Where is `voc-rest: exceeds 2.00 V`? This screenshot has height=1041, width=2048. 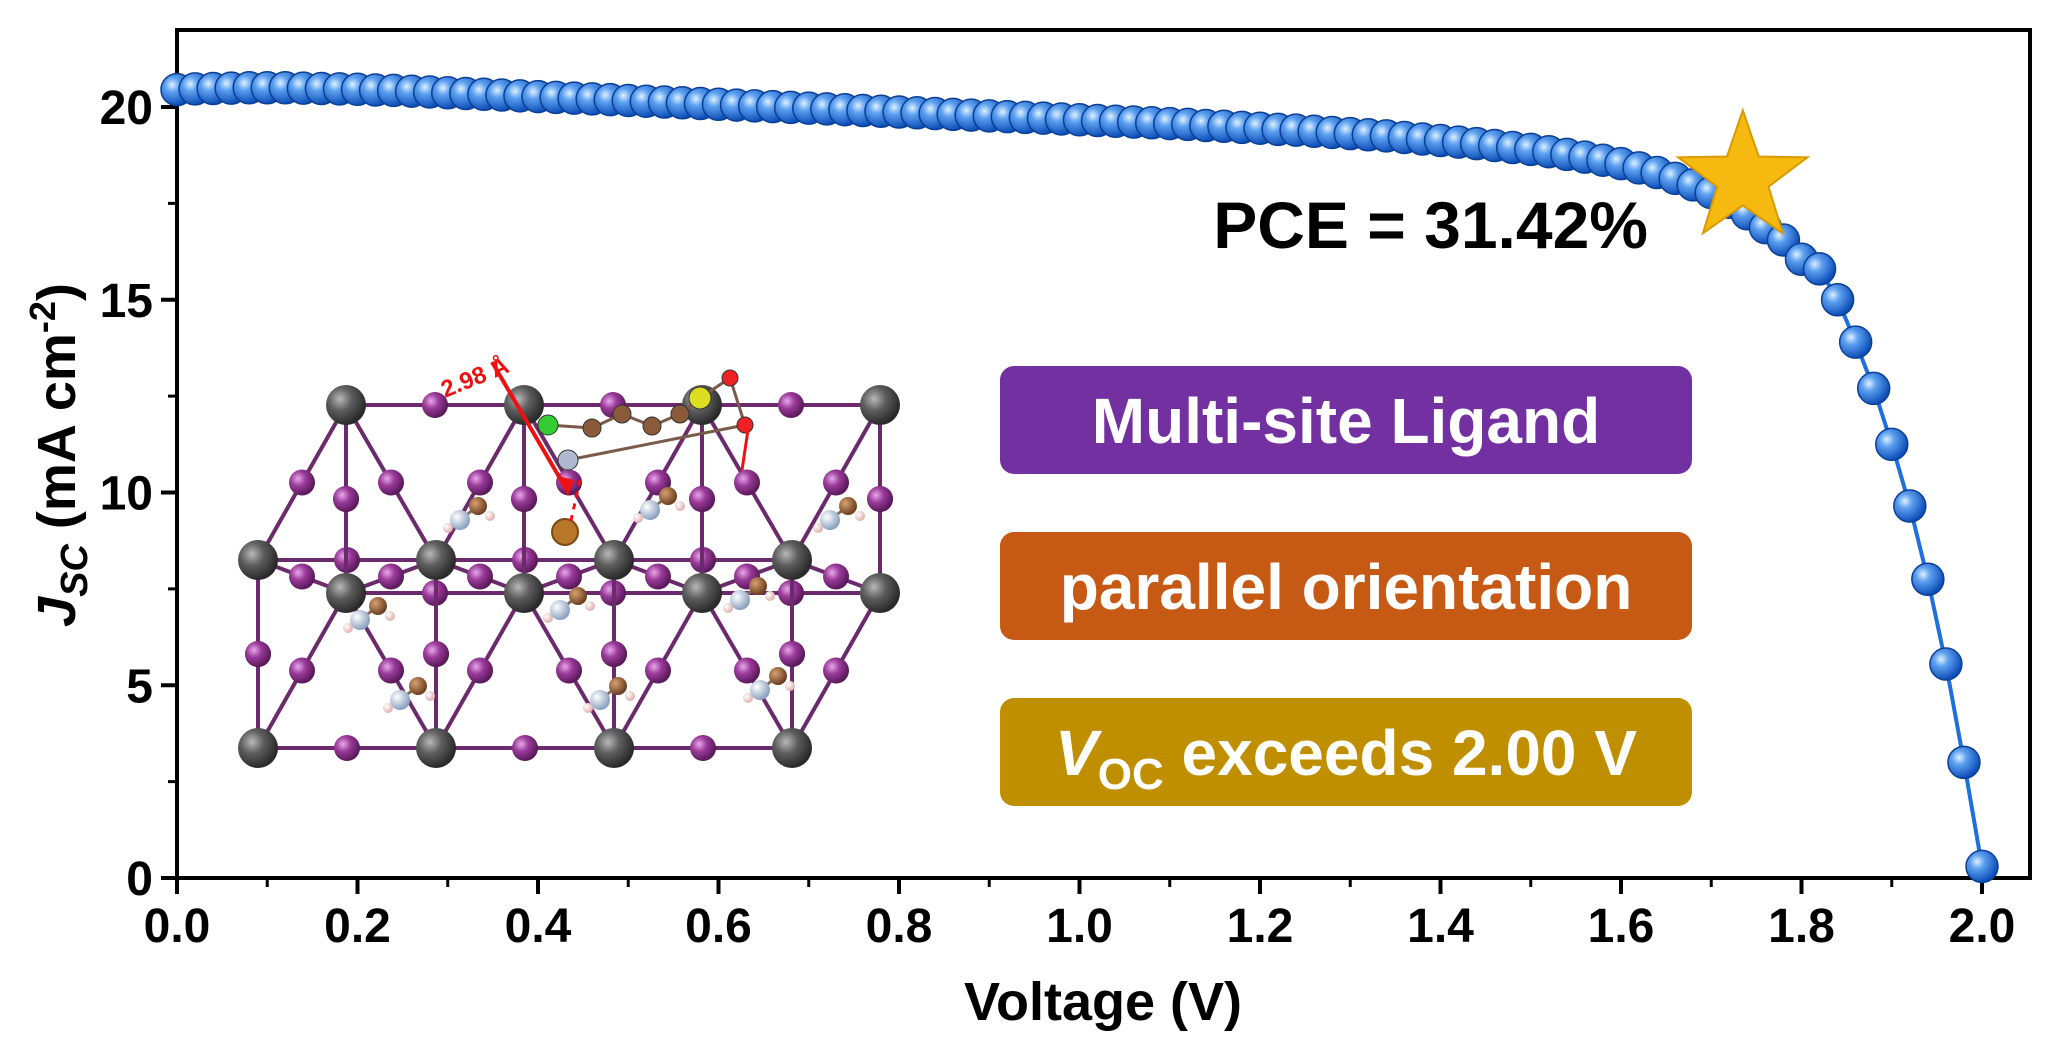 voc-rest: exceeds 2.00 V is located at coordinates (1401, 753).